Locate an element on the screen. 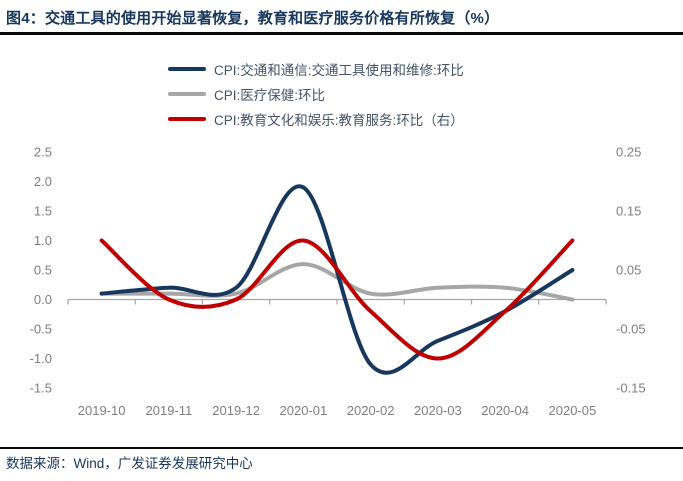 The height and width of the screenshot is (481, 683). right-axis-tick-label: -0.15 is located at coordinates (631, 388).